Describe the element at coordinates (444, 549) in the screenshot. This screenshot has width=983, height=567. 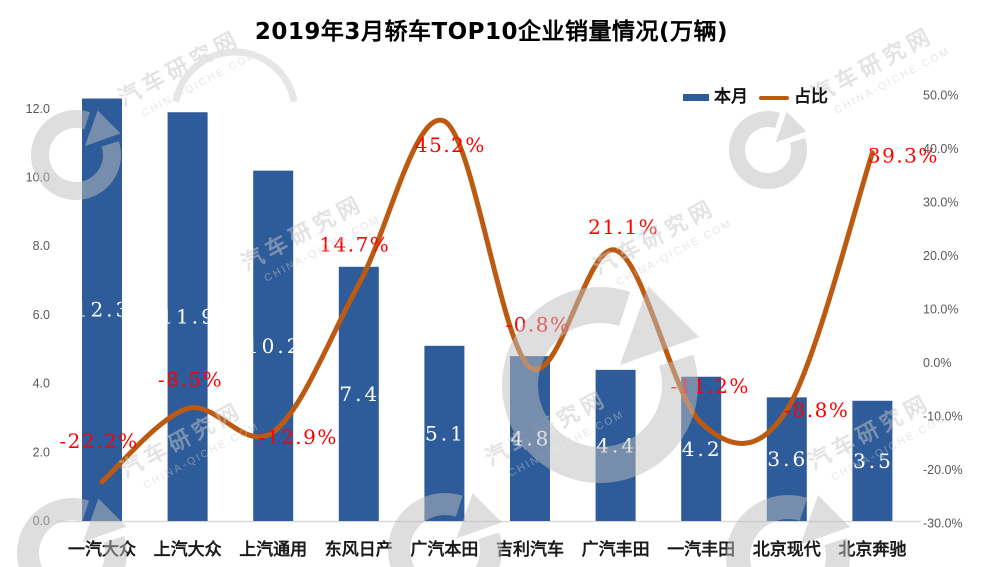
I see `category-label-广汽本田: 广汽本田` at that location.